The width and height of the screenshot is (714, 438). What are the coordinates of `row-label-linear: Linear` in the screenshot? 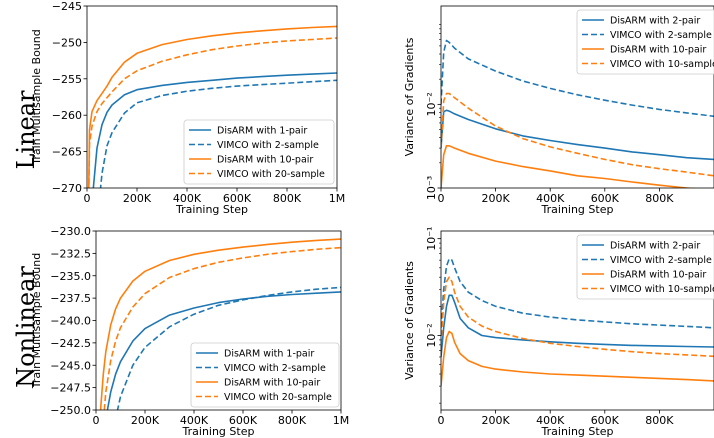 It's located at (26, 130).